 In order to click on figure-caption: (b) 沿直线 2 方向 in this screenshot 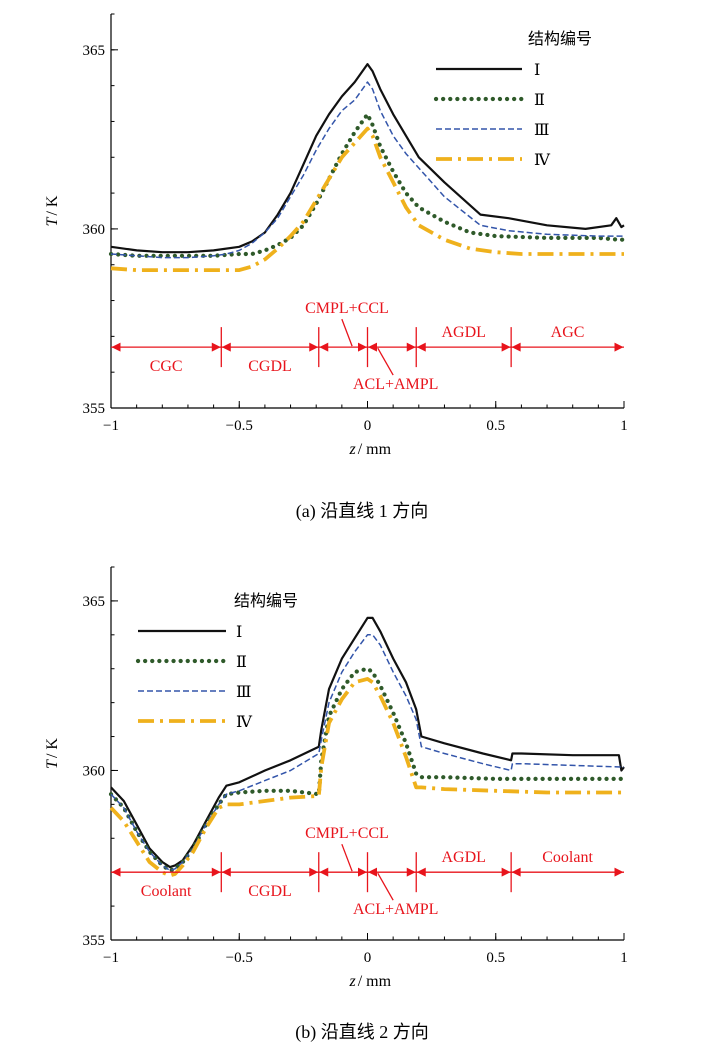, I will do `click(362, 1032)`.